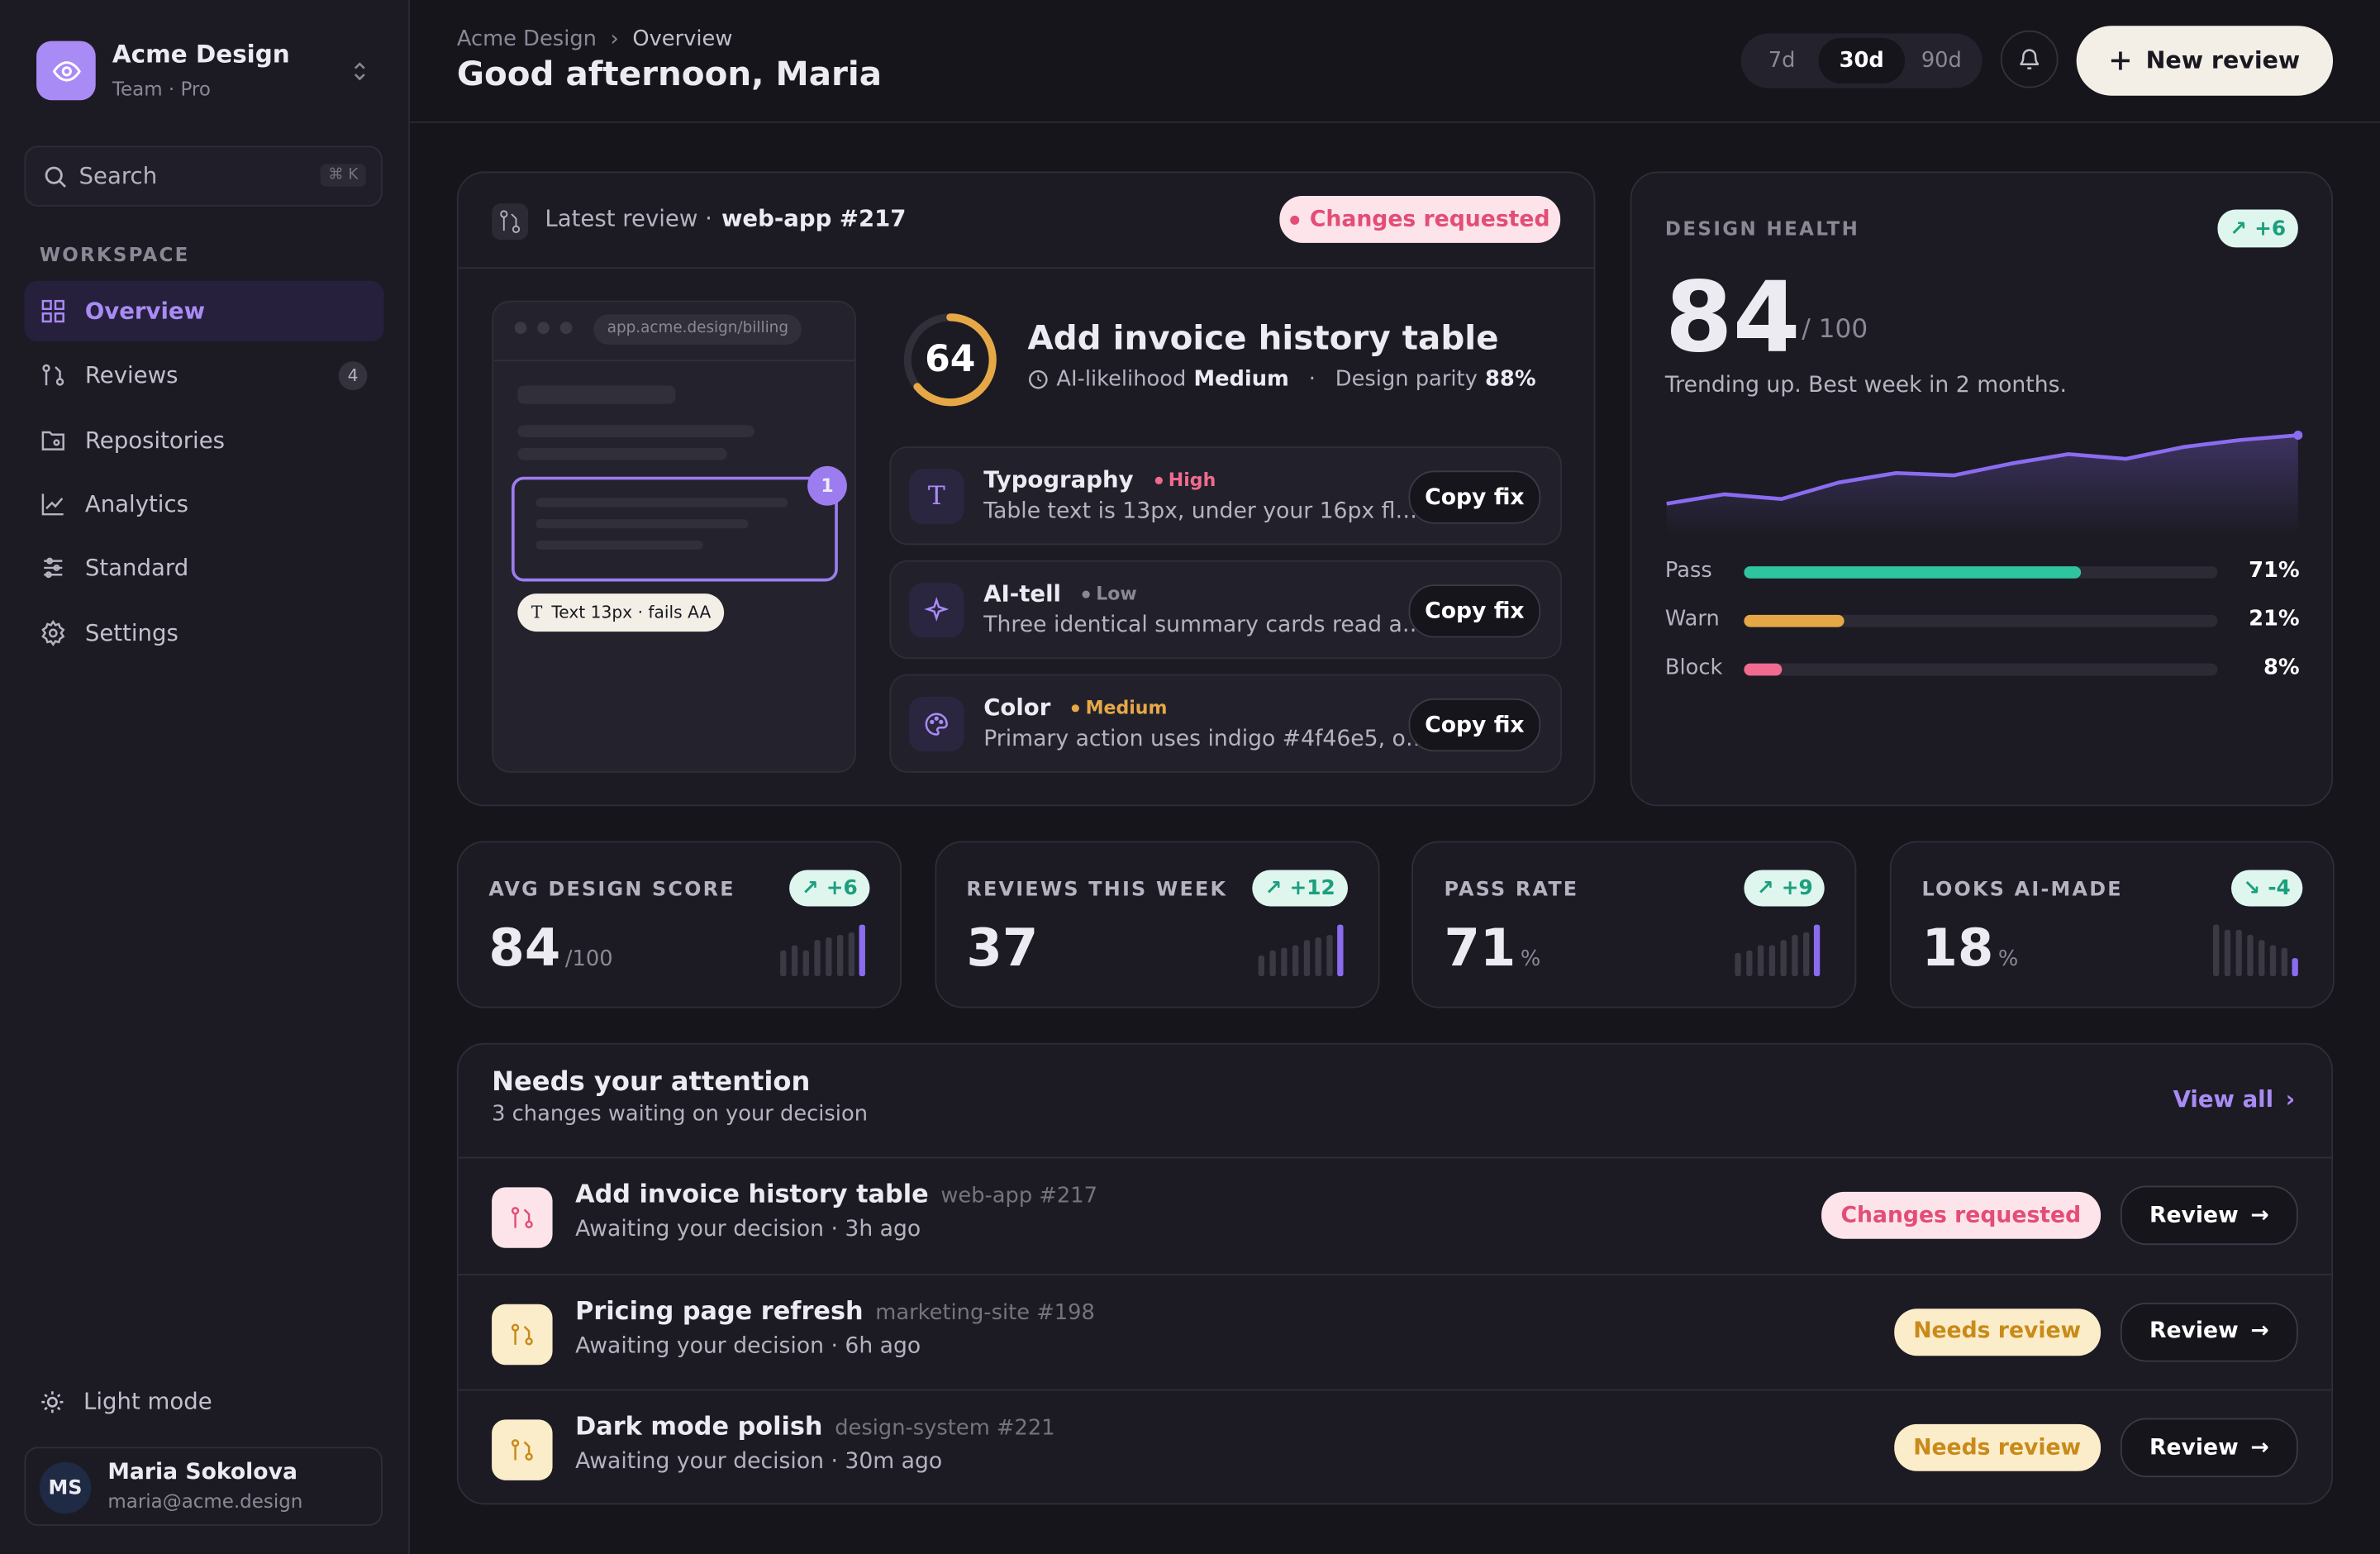 This screenshot has width=2380, height=1554. I want to click on score: 64, so click(950, 359).